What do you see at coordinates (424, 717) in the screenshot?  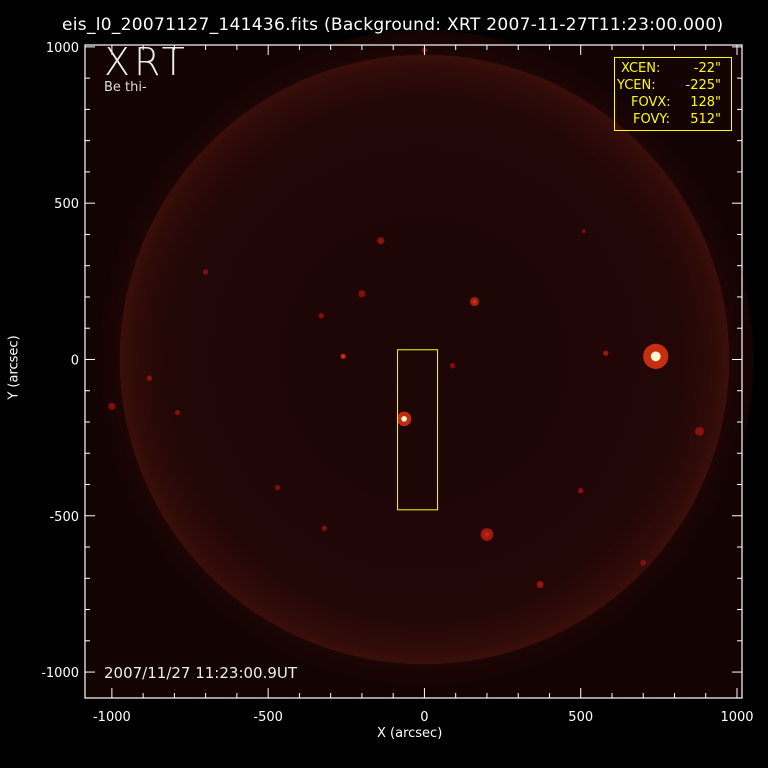 I see `x-tick-label: 0` at bounding box center [424, 717].